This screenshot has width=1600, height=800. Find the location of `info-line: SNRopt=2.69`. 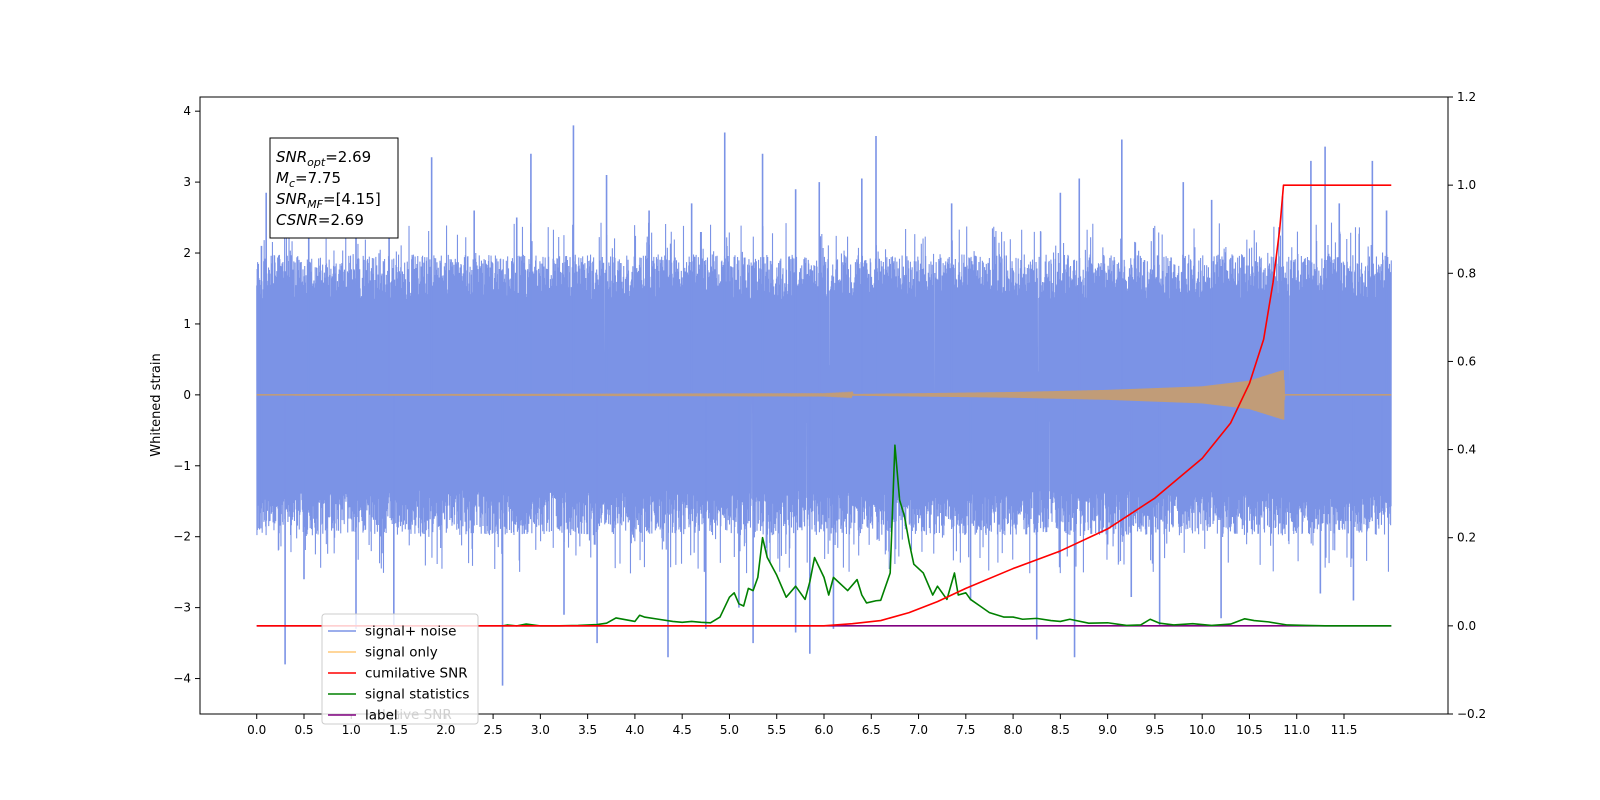

info-line: SNRopt=2.69 is located at coordinates (323, 158).